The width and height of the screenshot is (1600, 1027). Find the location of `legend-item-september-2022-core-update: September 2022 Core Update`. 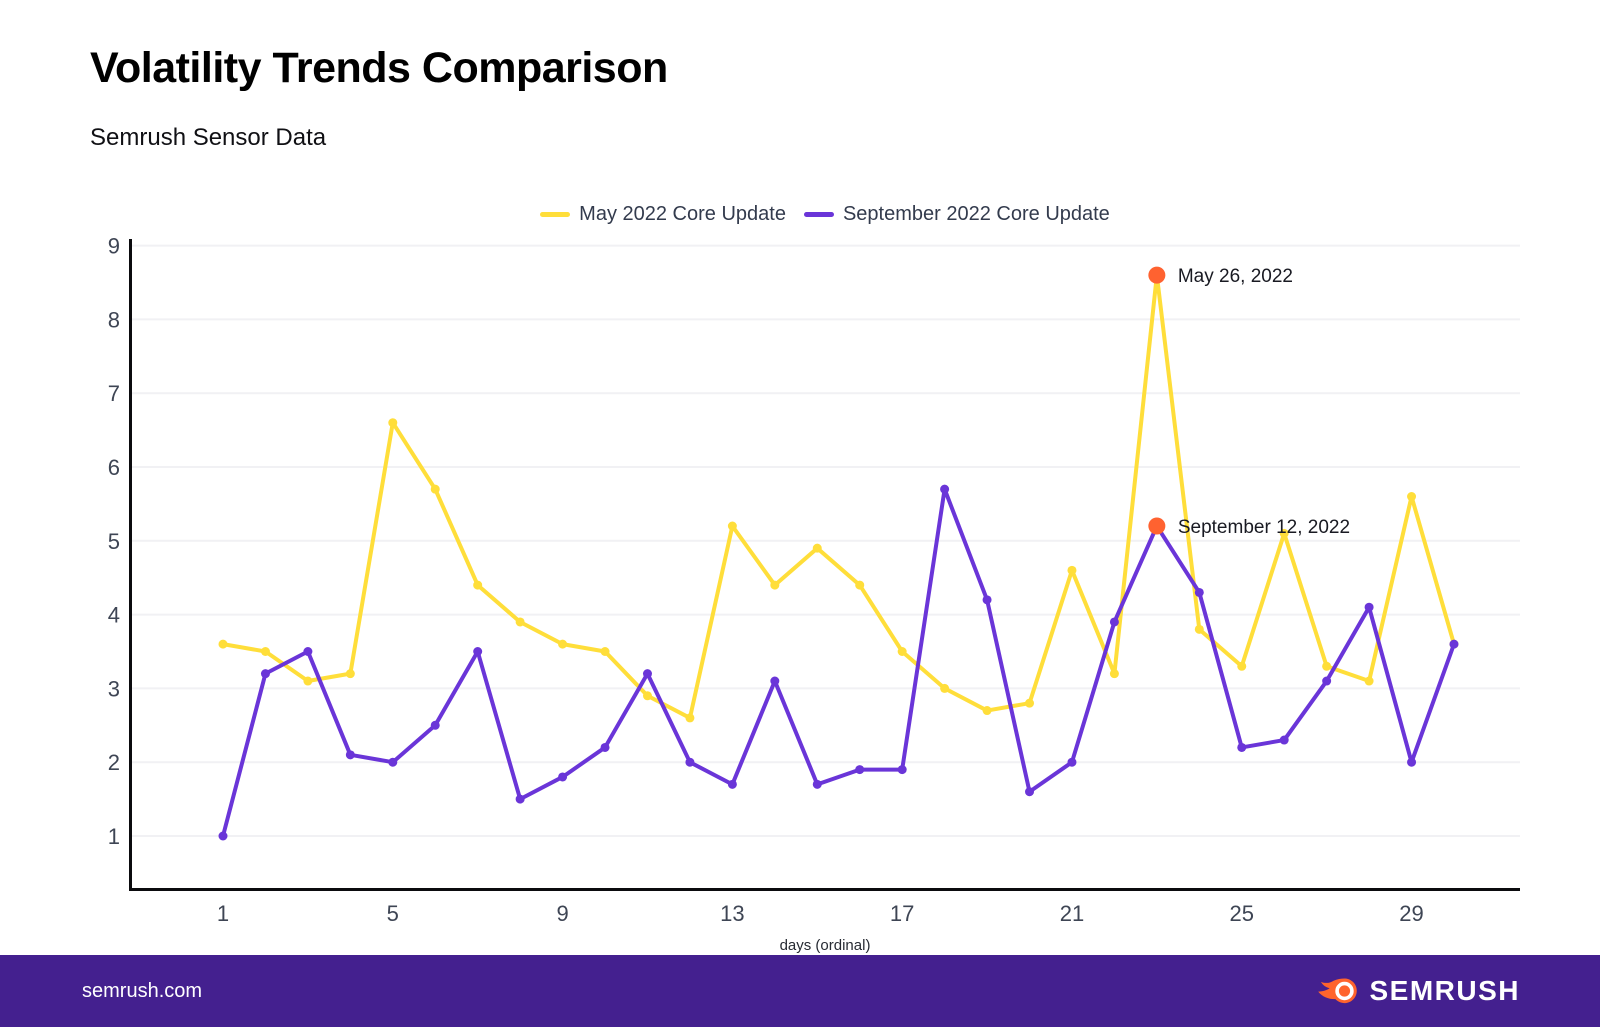

legend-item-september-2022-core-update: September 2022 Core Update is located at coordinates (956, 214).